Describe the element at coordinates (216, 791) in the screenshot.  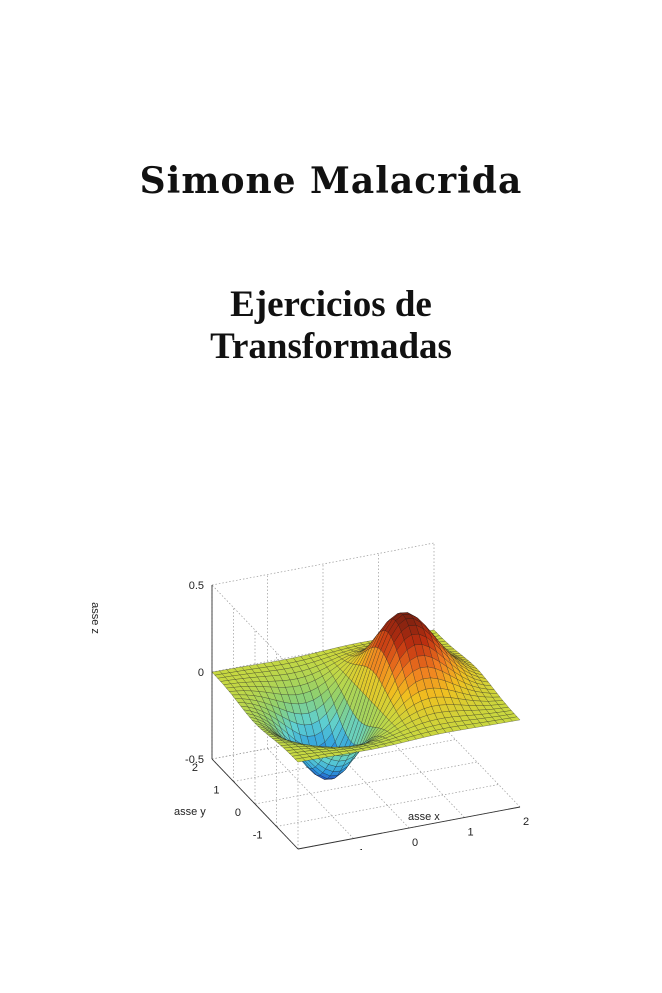
I see `y-tick-label: 1` at that location.